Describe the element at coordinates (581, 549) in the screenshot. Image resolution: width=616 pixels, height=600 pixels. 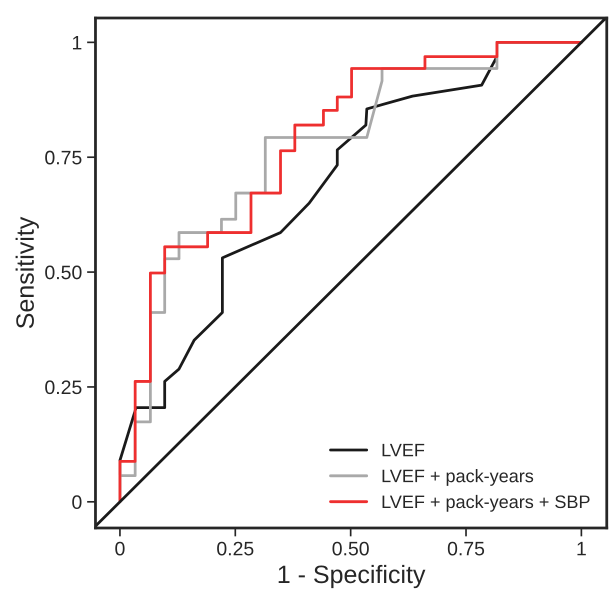
I see `x-tick-label: 1` at that location.